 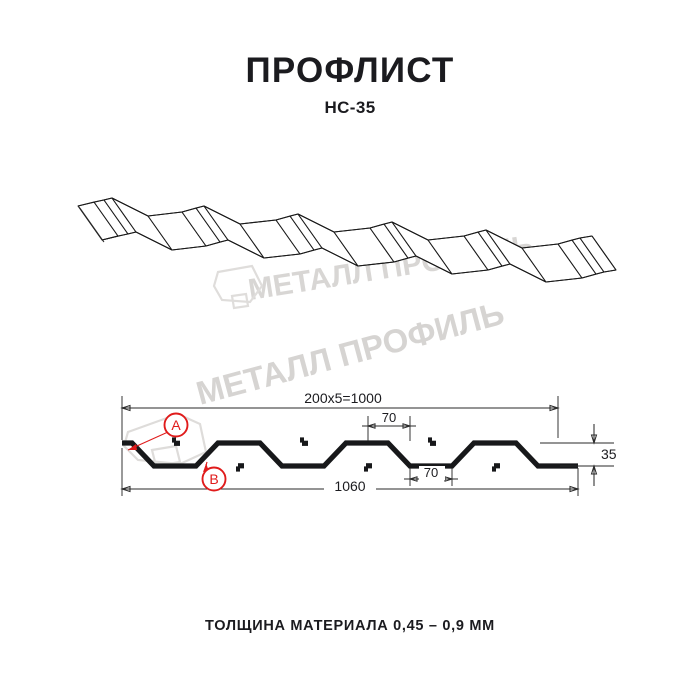 What do you see at coordinates (389, 417) in the screenshot?
I see `dim-crest-width-label: 70` at bounding box center [389, 417].